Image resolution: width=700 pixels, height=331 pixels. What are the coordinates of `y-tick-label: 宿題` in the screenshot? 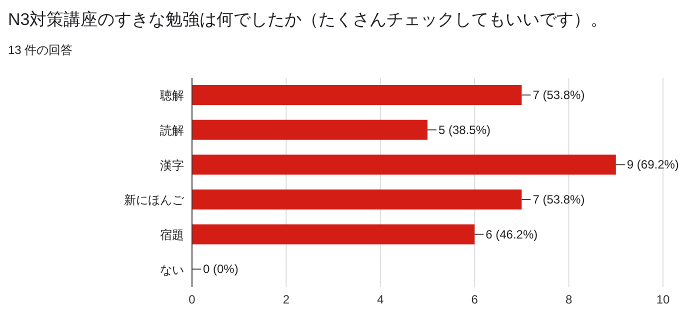 It's located at (172, 235).